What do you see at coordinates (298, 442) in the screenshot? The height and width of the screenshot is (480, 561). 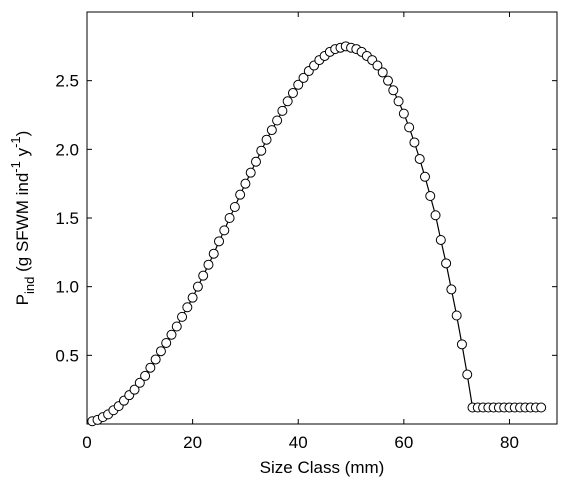 I see `x-tick-label: 40` at bounding box center [298, 442].